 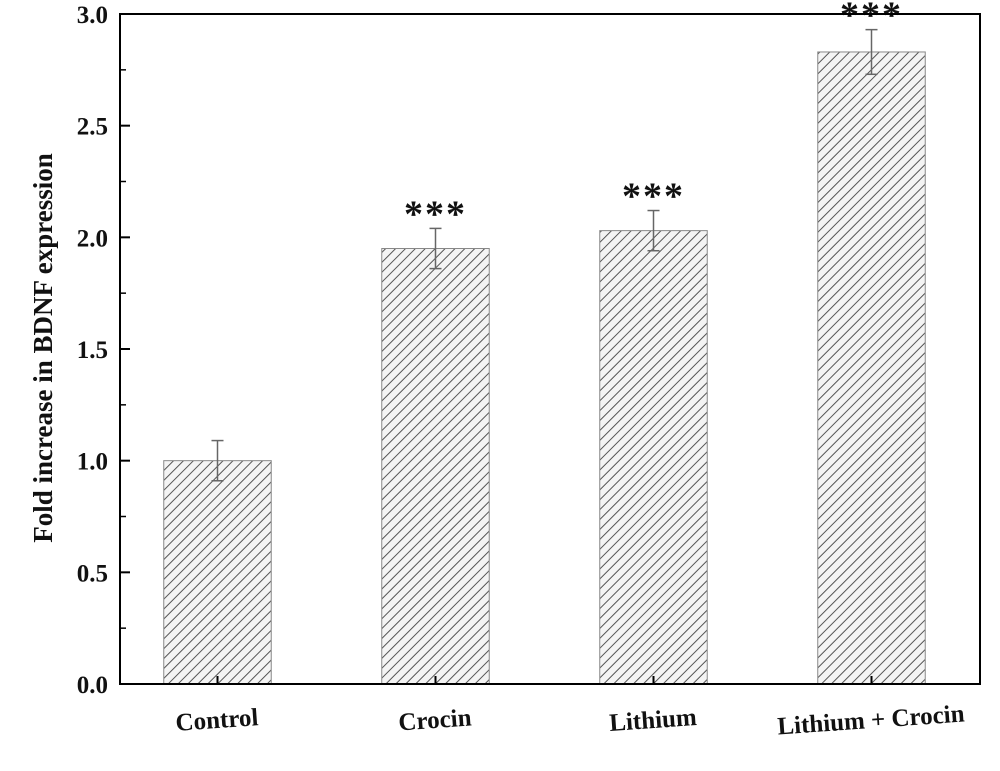 What do you see at coordinates (217, 720) in the screenshot?
I see `x-category-label: Control` at bounding box center [217, 720].